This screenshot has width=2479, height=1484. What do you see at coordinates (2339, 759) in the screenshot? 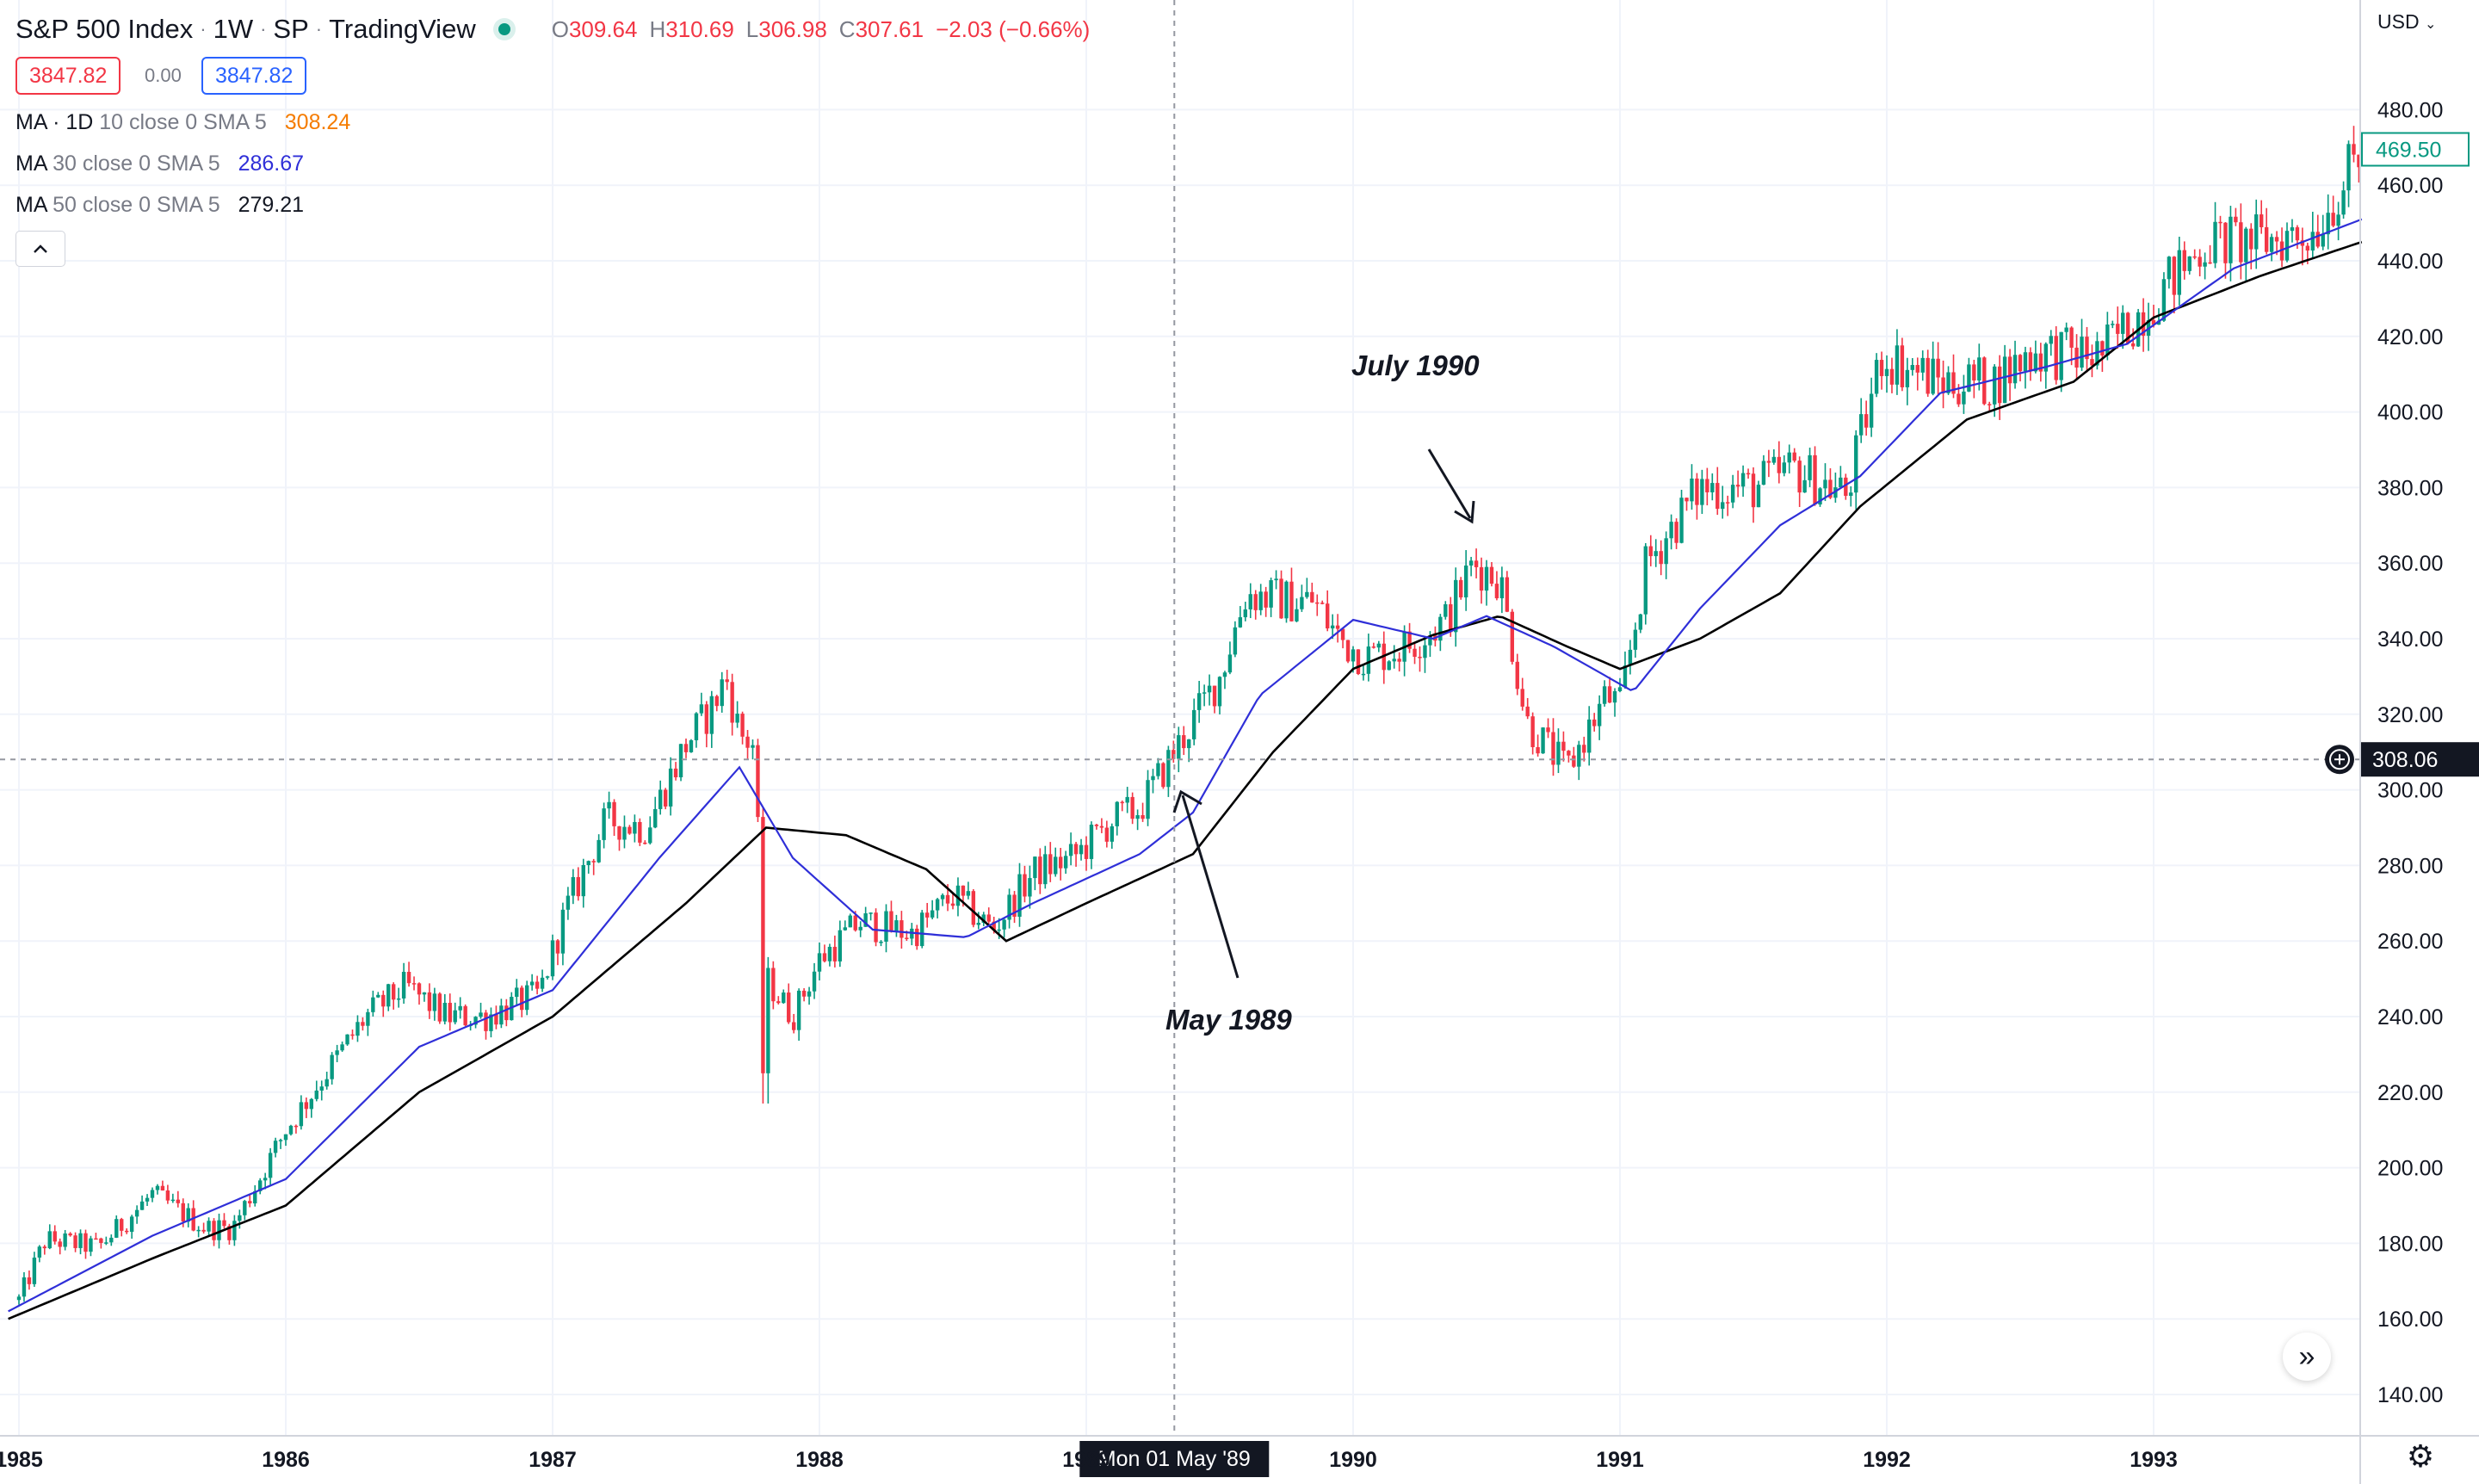
I see `plus-circle-ring` at bounding box center [2339, 759].